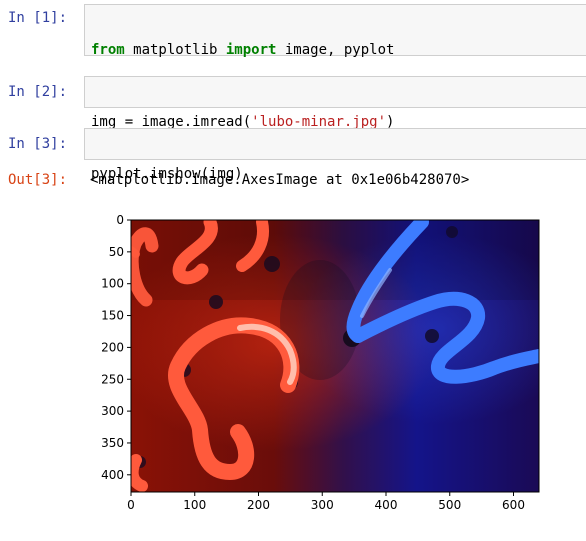 Image resolution: width=586 pixels, height=541 pixels. What do you see at coordinates (108, 50) in the screenshot?
I see `code-keyword: from` at bounding box center [108, 50].